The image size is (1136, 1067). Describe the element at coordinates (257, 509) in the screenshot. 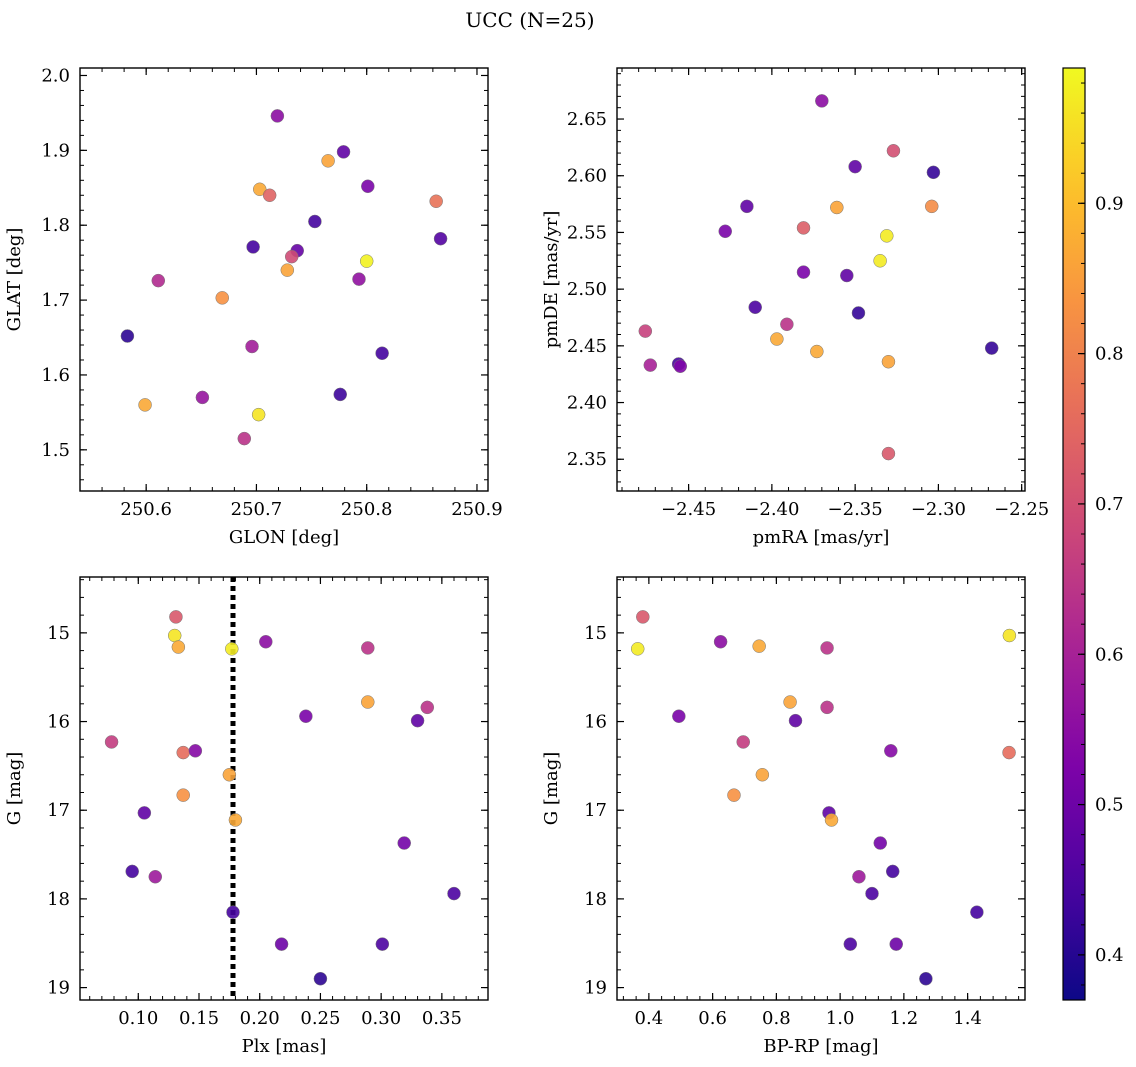

I see `x-tick-label: 250.7` at that location.